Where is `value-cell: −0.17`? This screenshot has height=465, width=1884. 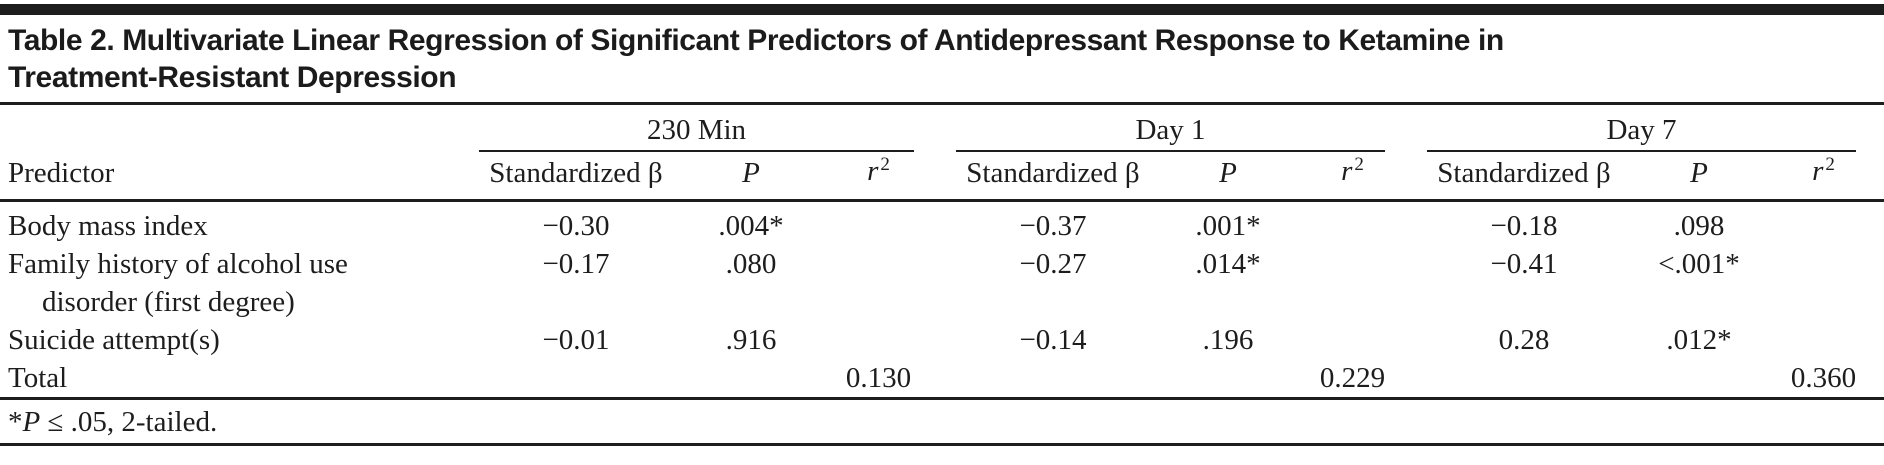
value-cell: −0.17 is located at coordinates (576, 264).